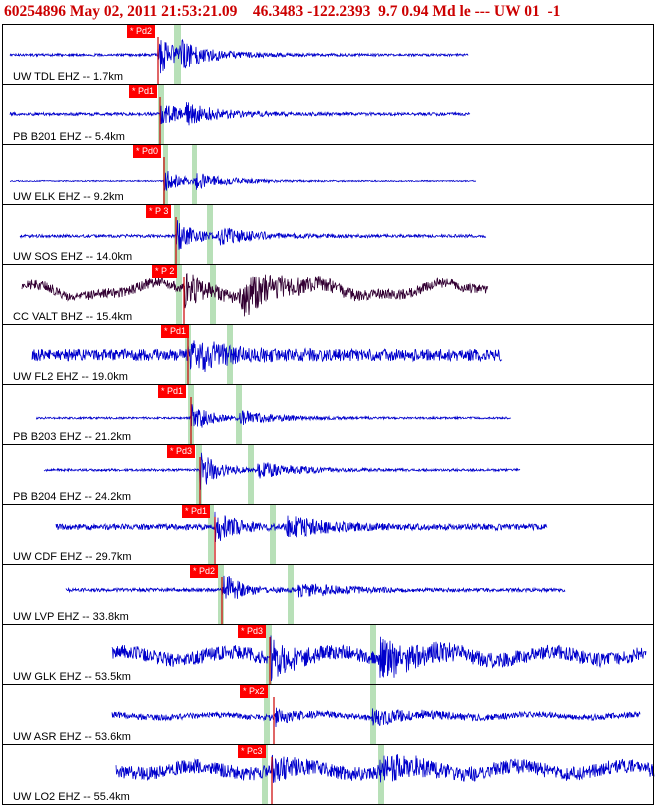 The height and width of the screenshot is (806, 656). I want to click on station-label: PB B203 EHZ -- 21.2km, so click(72, 437).